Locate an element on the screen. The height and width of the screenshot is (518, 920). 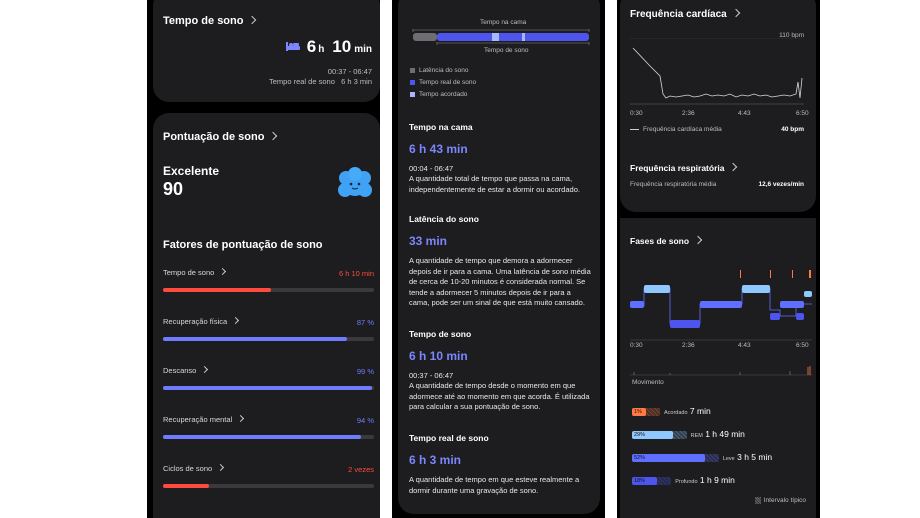
sleep-phases-title: Fases de sono is located at coordinates (666, 240).